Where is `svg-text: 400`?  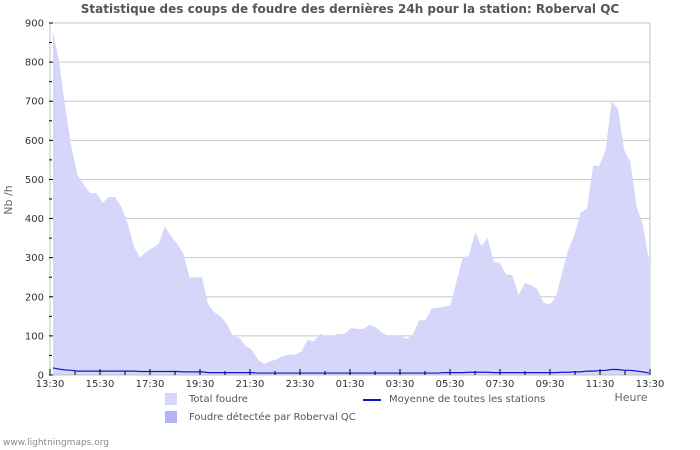
svg-text: 400 is located at coordinates (34, 219).